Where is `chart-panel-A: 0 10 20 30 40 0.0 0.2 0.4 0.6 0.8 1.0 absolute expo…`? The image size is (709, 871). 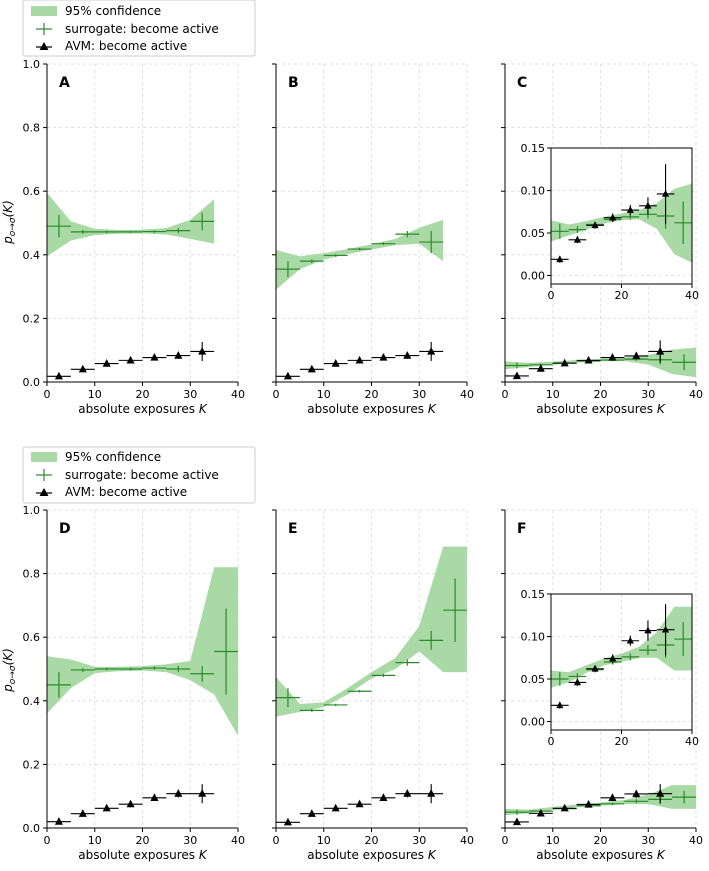
chart-panel-A: 0 10 20 30 40 0.0 0.2 0.4 0.6 0.8 1.0 absolute expo… is located at coordinates (134, 237).